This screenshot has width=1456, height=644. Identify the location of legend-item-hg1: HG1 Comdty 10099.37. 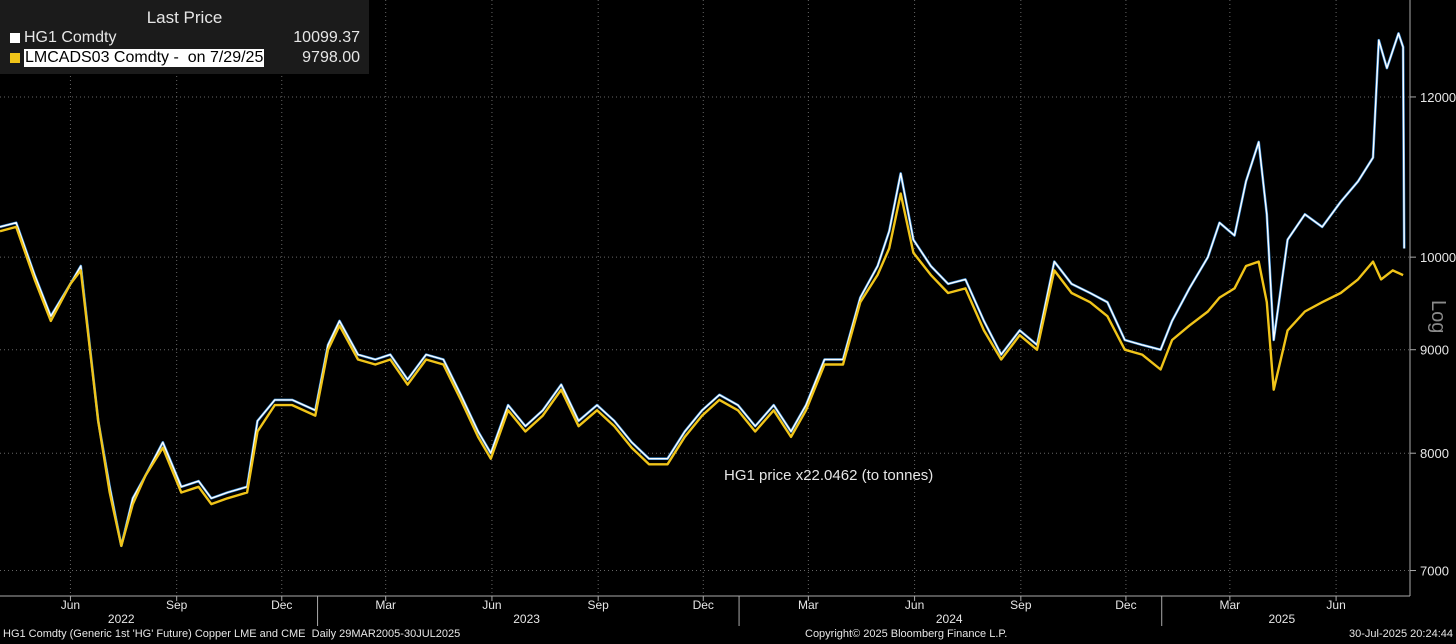
(187, 39).